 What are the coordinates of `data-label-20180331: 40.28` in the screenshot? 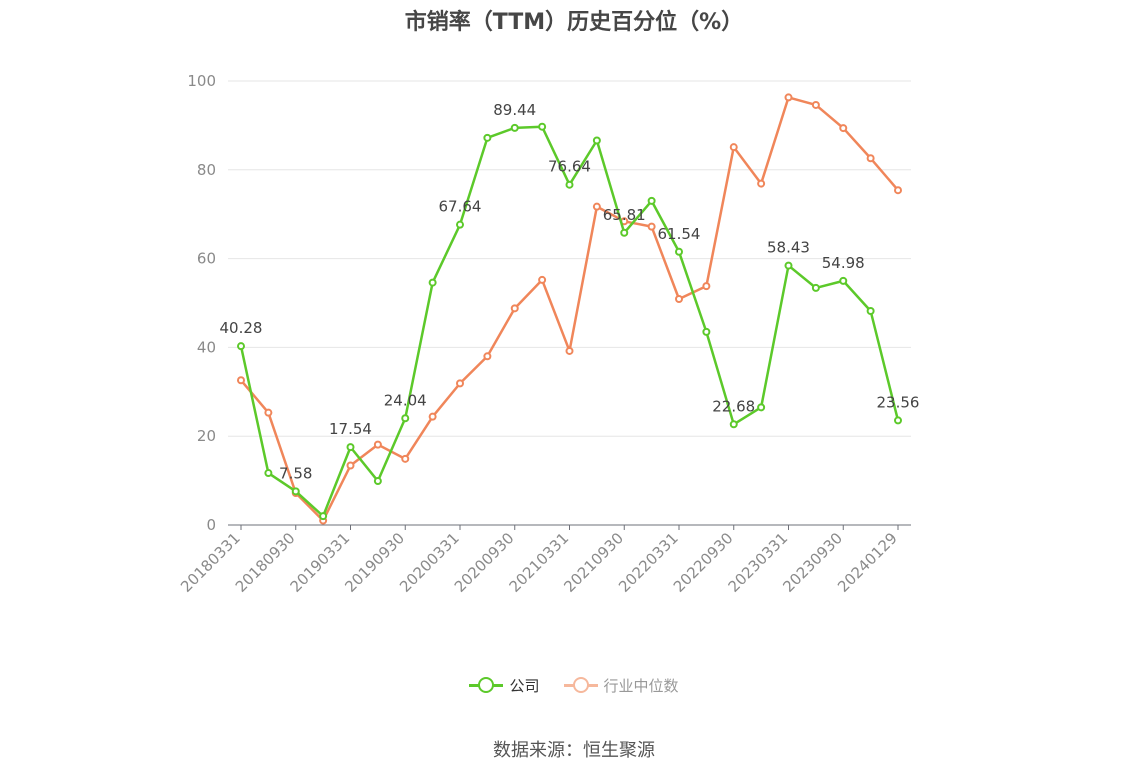 It's located at (241, 328).